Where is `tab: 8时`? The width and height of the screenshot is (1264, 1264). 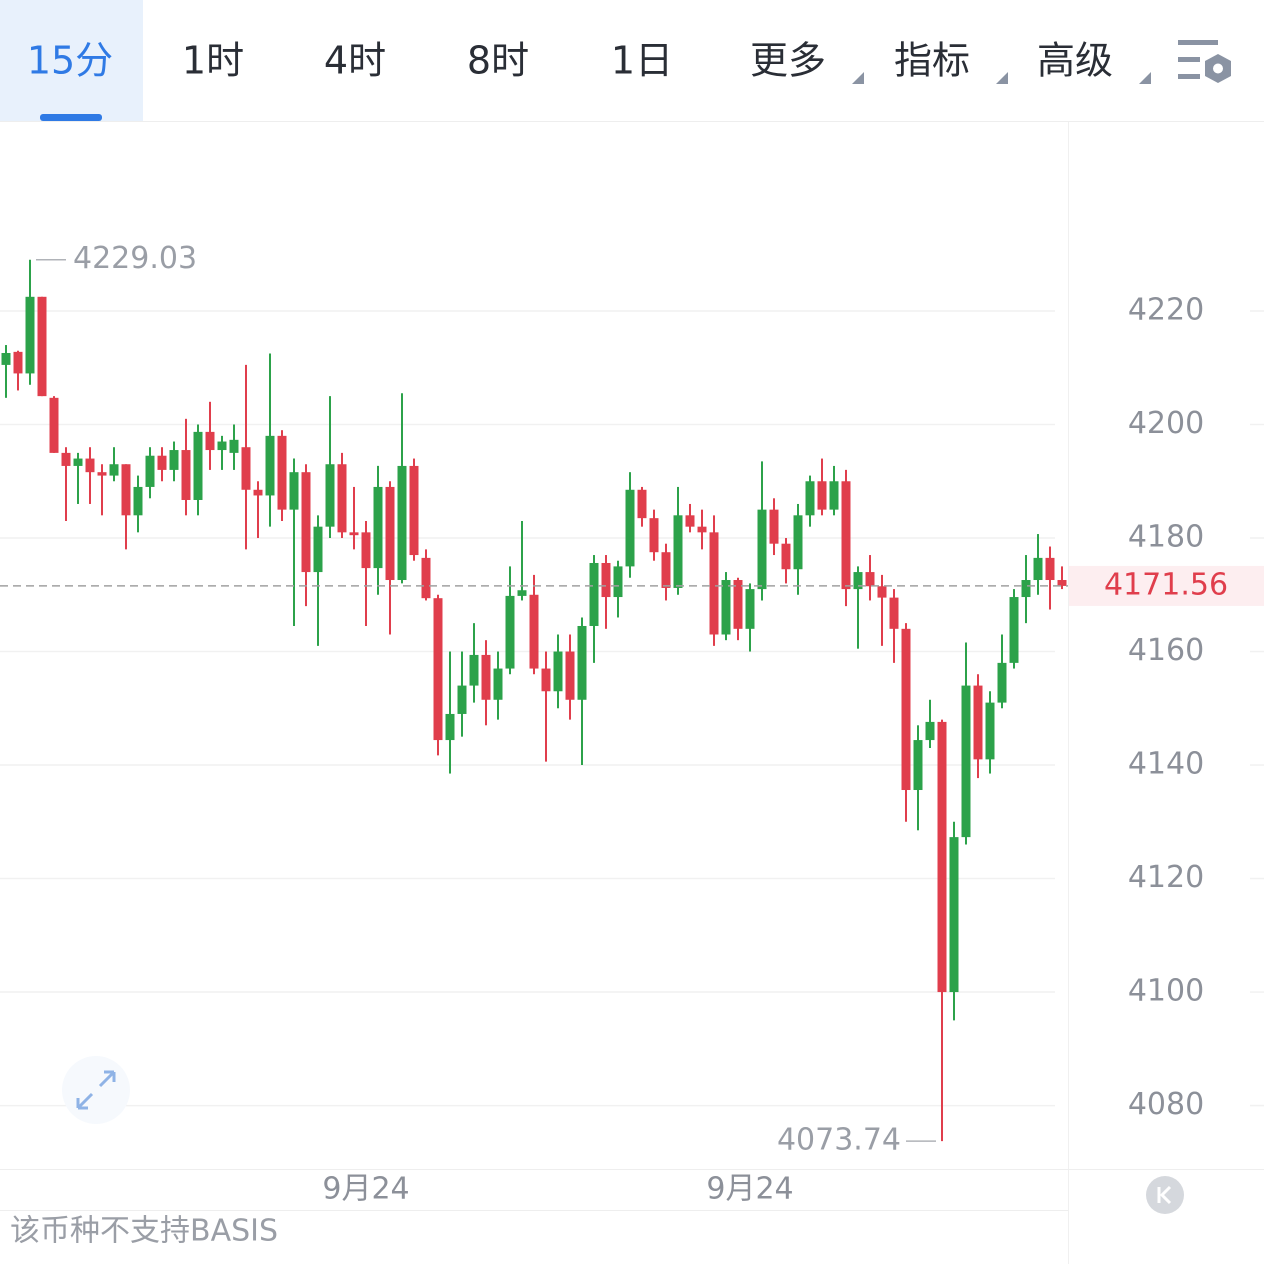 tab: 8时 is located at coordinates (498, 61).